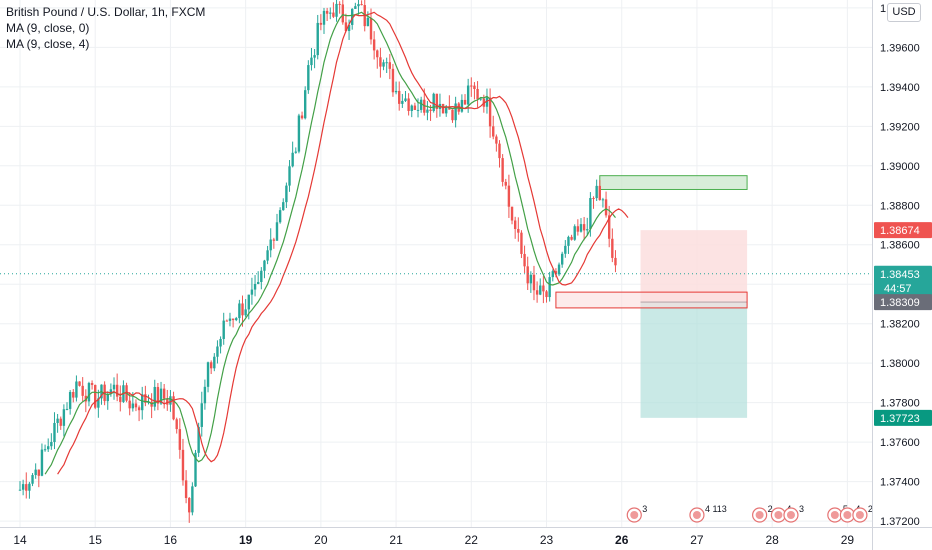 Image resolution: width=932 pixels, height=550 pixels. What do you see at coordinates (48, 44) in the screenshot?
I see `ma-indicator-2: MA (9, close, 4)` at bounding box center [48, 44].